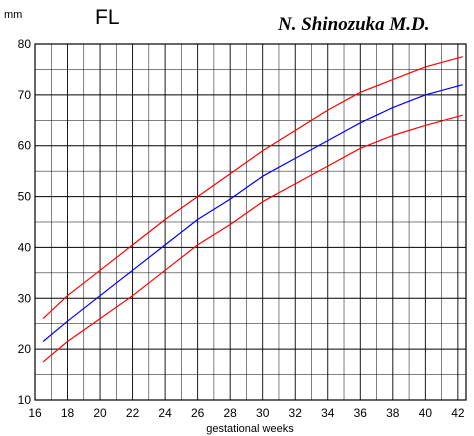 The image size is (474, 436). I want to click on x-tick-label: 20, so click(100, 413).